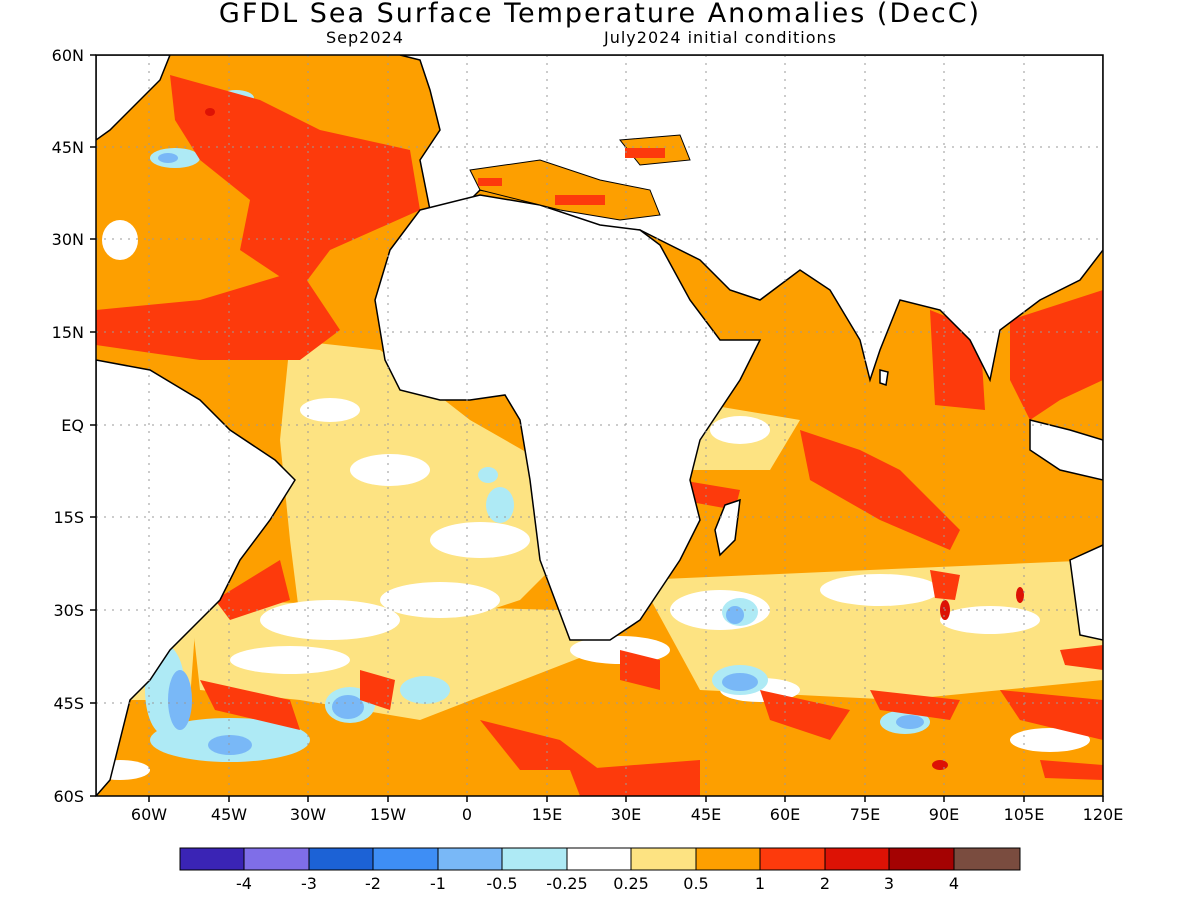 This screenshot has width=1200, height=900. Describe the element at coordinates (1103, 814) in the screenshot. I see `lon-label: 120E` at that location.